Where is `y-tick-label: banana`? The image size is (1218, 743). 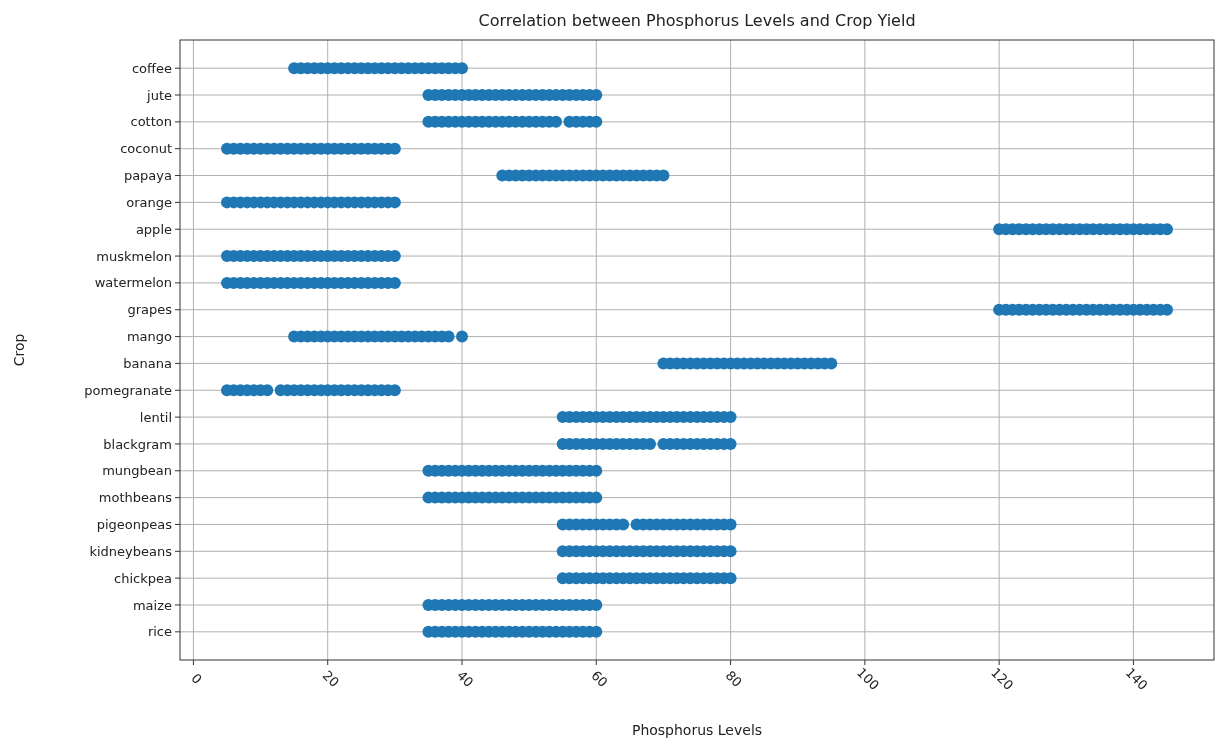
y-tick-label: banana is located at coordinates (147, 363).